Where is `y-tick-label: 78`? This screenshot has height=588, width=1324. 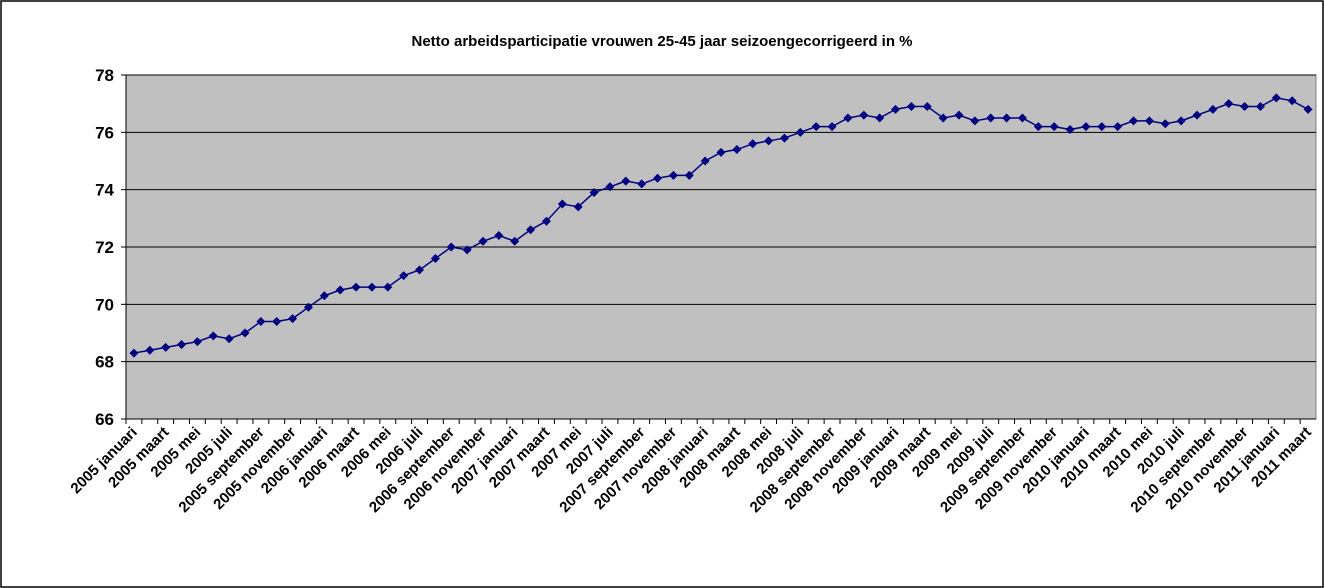 y-tick-label: 78 is located at coordinates (104, 75).